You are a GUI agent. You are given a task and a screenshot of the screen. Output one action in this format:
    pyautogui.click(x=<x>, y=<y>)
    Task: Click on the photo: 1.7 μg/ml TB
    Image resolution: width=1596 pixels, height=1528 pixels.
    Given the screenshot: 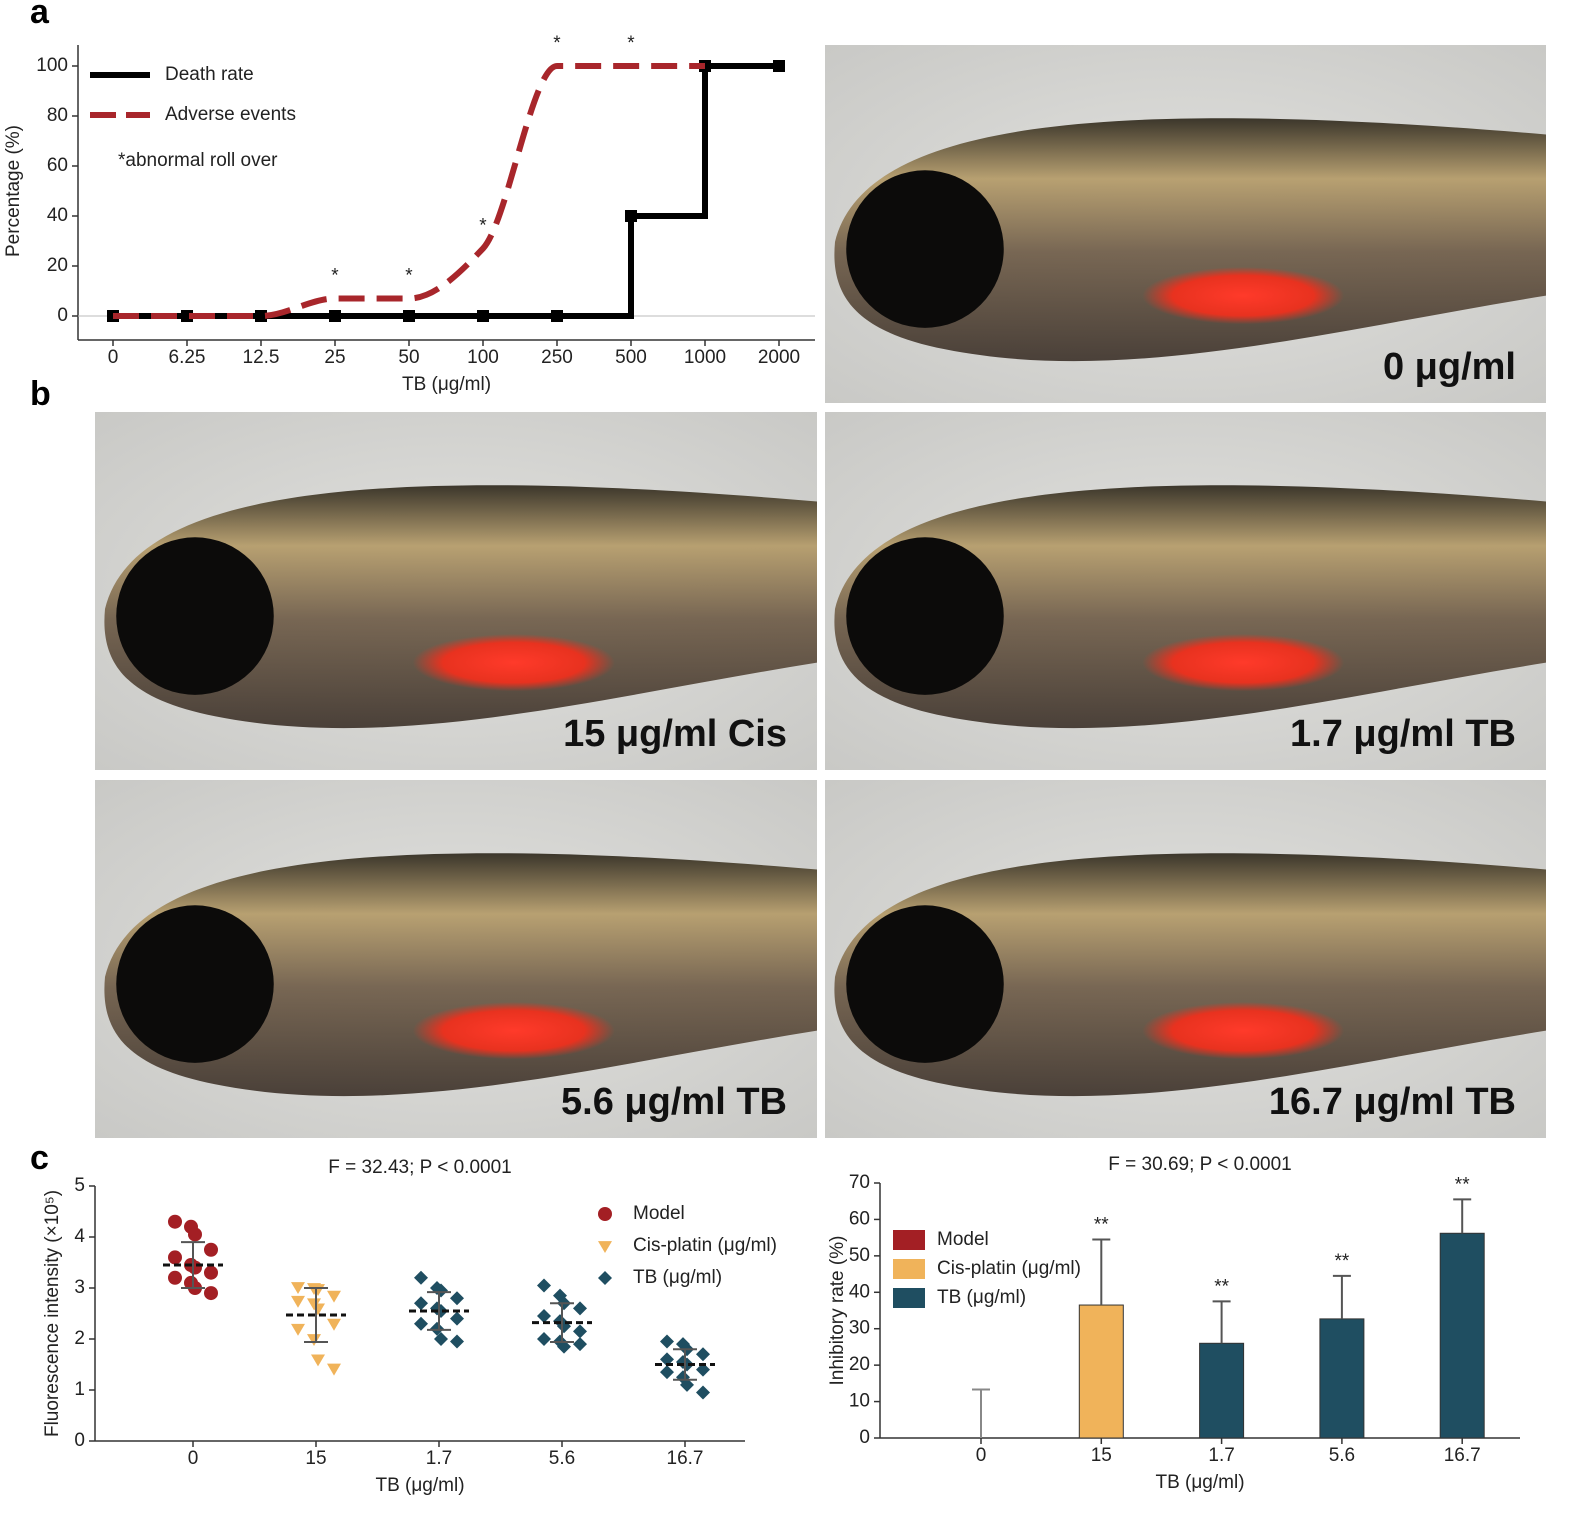 What is the action you would take?
    pyautogui.click(x=1185, y=591)
    